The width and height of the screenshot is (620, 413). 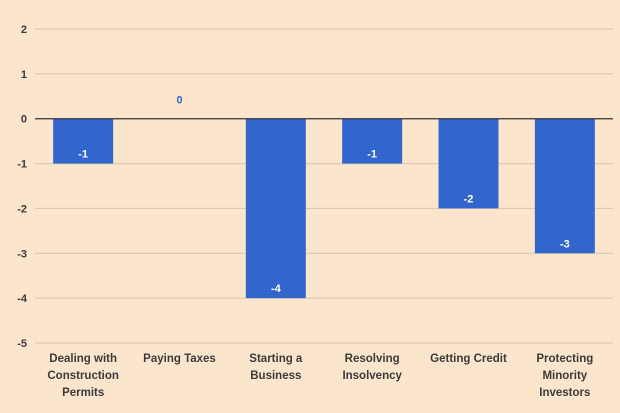 I want to click on x-category-label-line: Dealing with, so click(x=83, y=359).